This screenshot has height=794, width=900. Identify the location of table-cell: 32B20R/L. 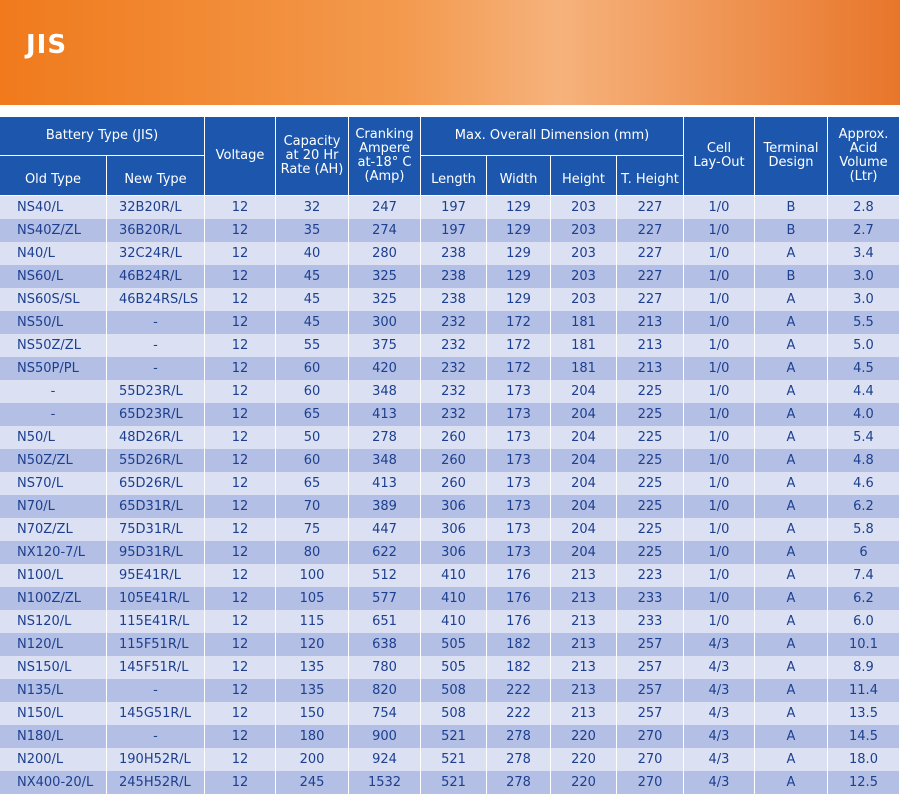
(156, 207).